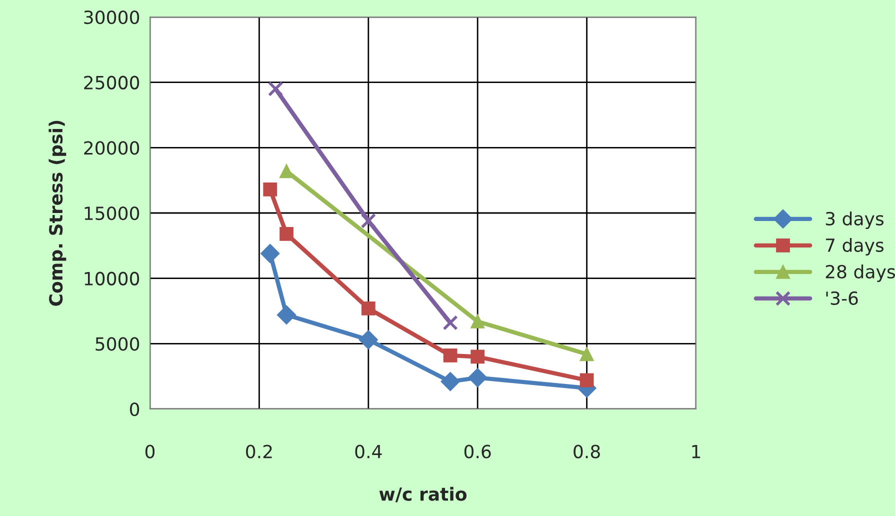  What do you see at coordinates (855, 247) in the screenshot?
I see `legend-label: 7 days` at bounding box center [855, 247].